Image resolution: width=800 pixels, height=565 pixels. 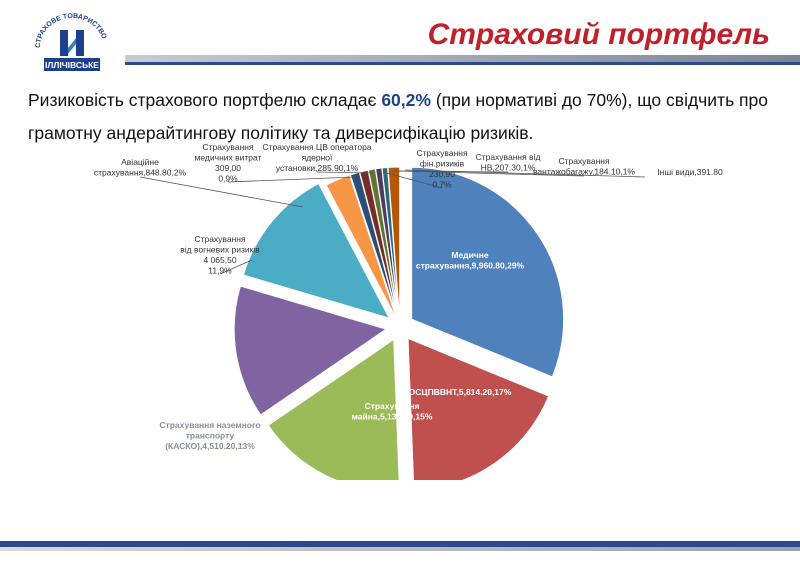 I want to click on logo-arc-text: СТРАХОВЕ ТОВАРИСТВО, so click(x=71, y=30).